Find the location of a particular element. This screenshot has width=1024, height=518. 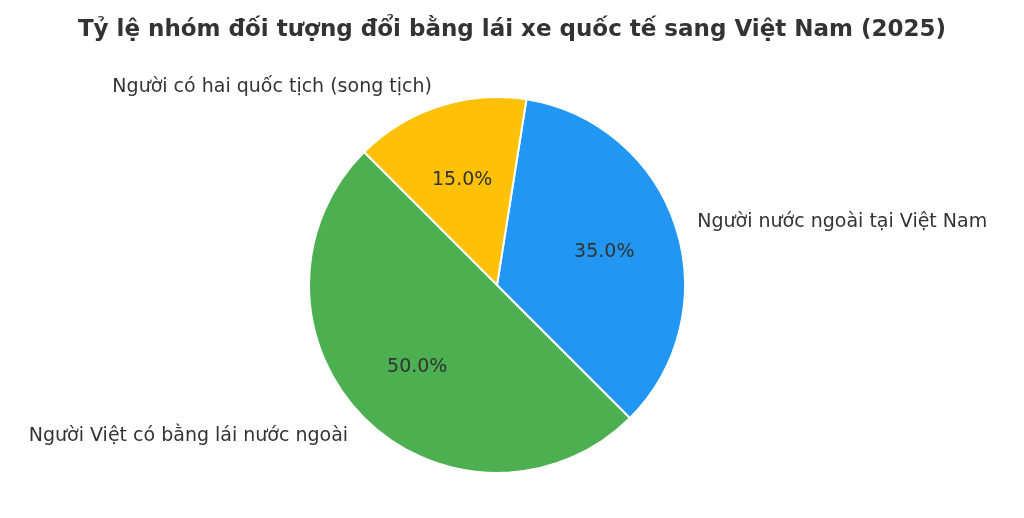

slice-label: Người Việt có bằng lái nước ngoài is located at coordinates (188, 433).